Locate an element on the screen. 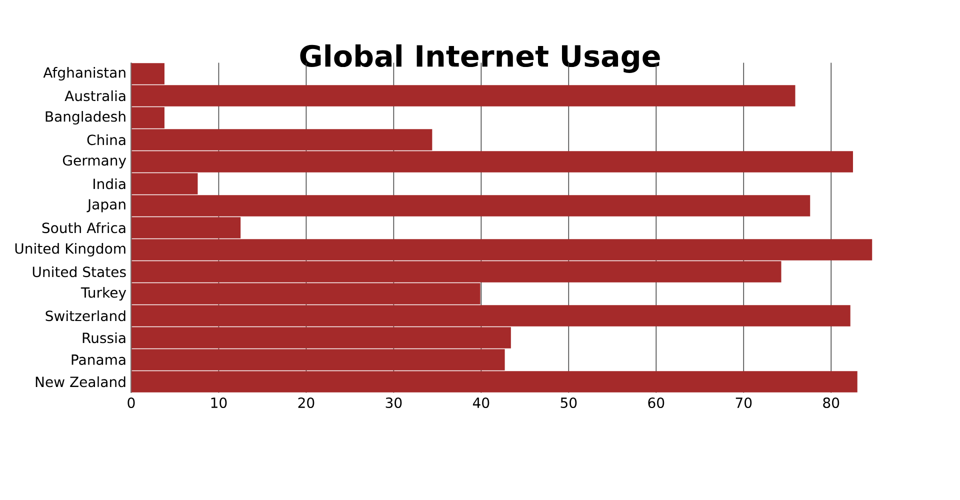  y-tick-label: South Africa is located at coordinates (84, 228).